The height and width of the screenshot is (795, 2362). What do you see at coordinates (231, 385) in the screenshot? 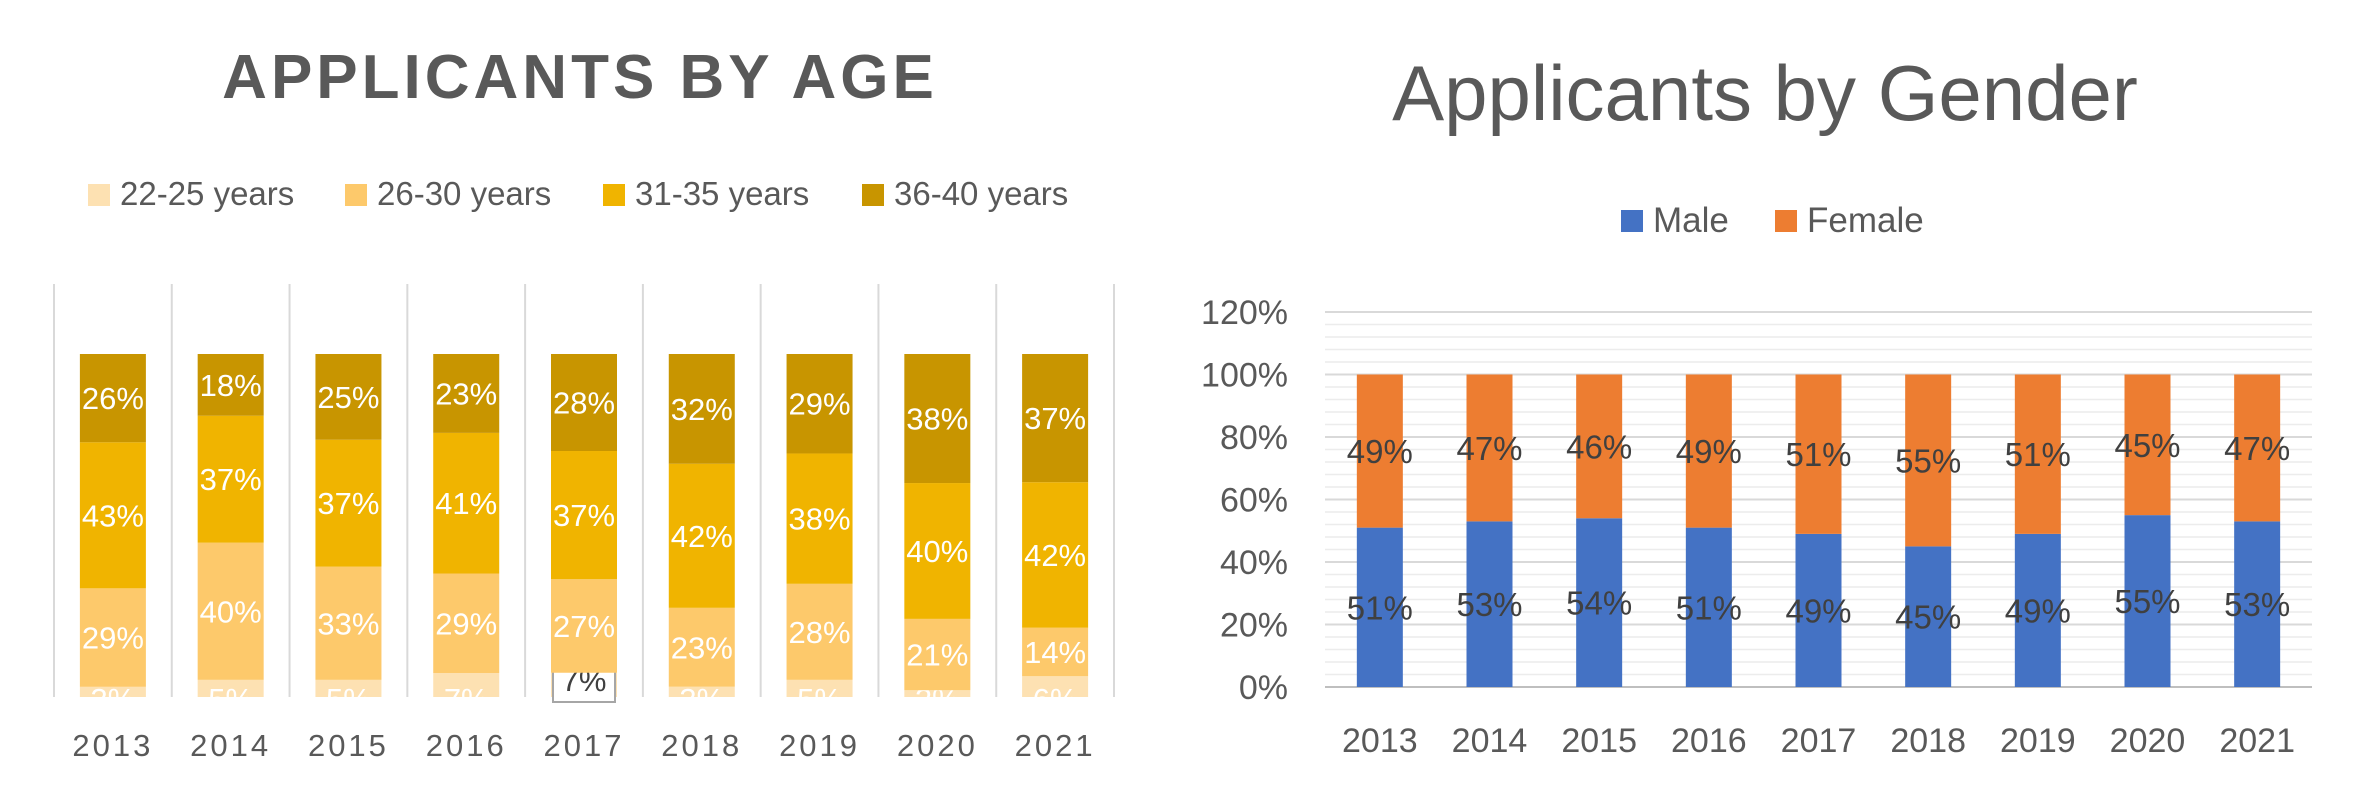
I see `age-data-label: 18%` at bounding box center [231, 385].